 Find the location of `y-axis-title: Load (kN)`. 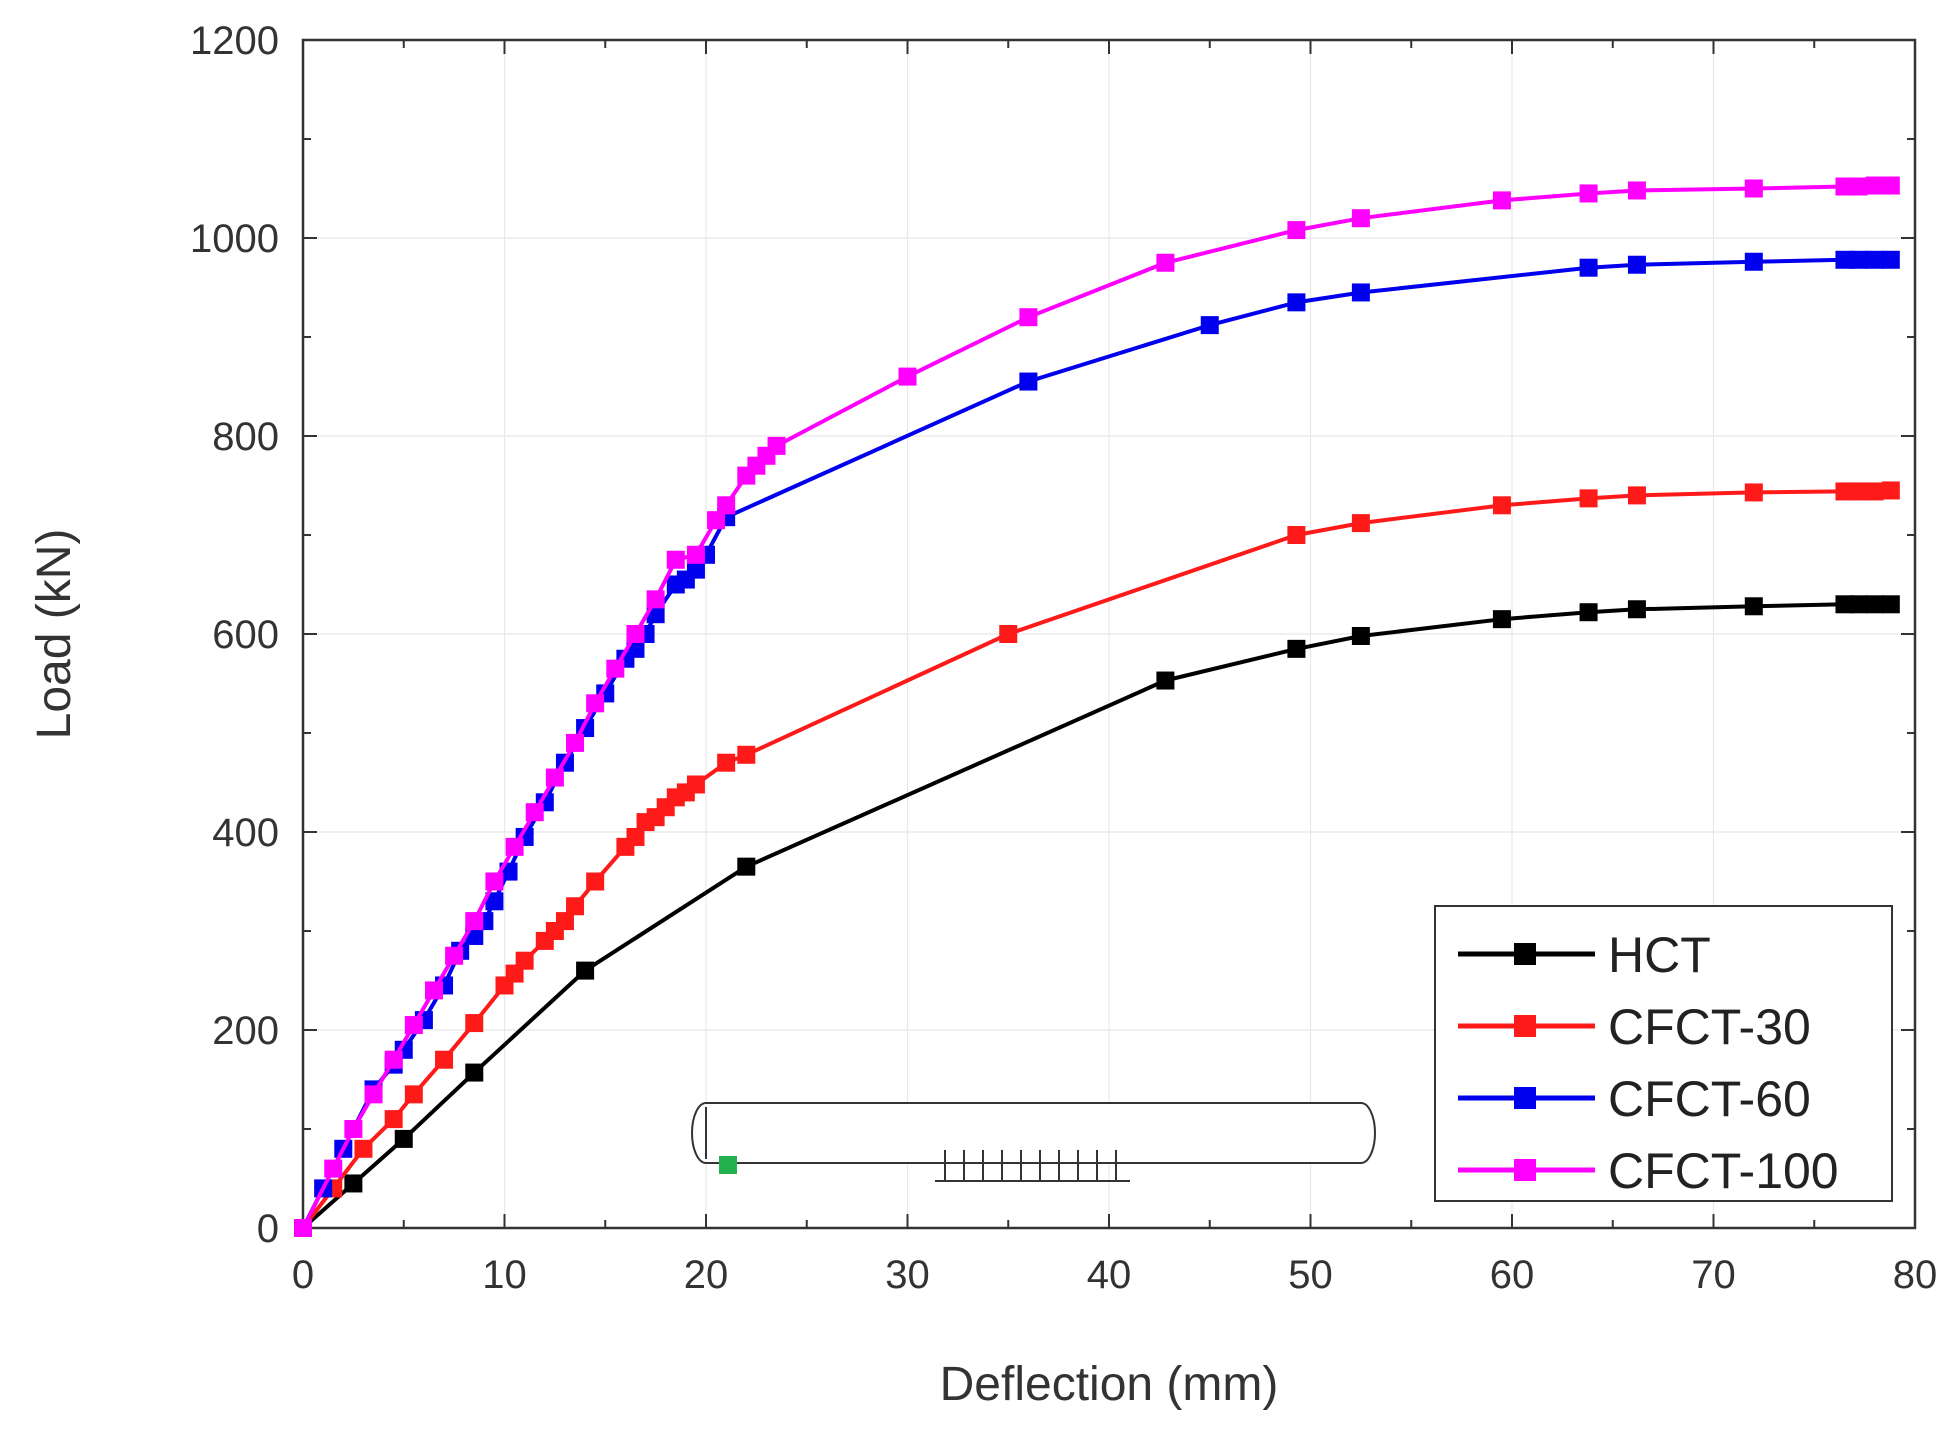

y-axis-title: Load (kN) is located at coordinates (54, 634).